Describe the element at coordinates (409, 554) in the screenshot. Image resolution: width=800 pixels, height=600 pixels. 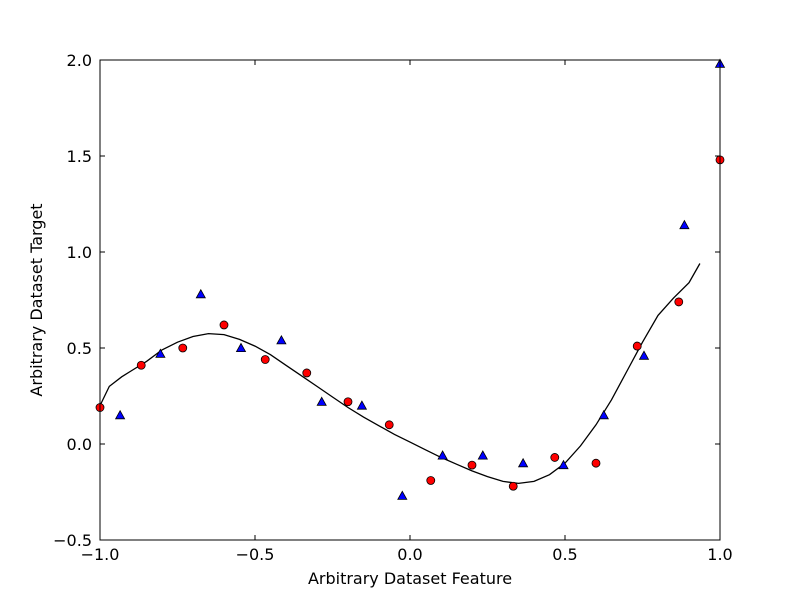
I see `x-tick-label: 0.0` at that location.